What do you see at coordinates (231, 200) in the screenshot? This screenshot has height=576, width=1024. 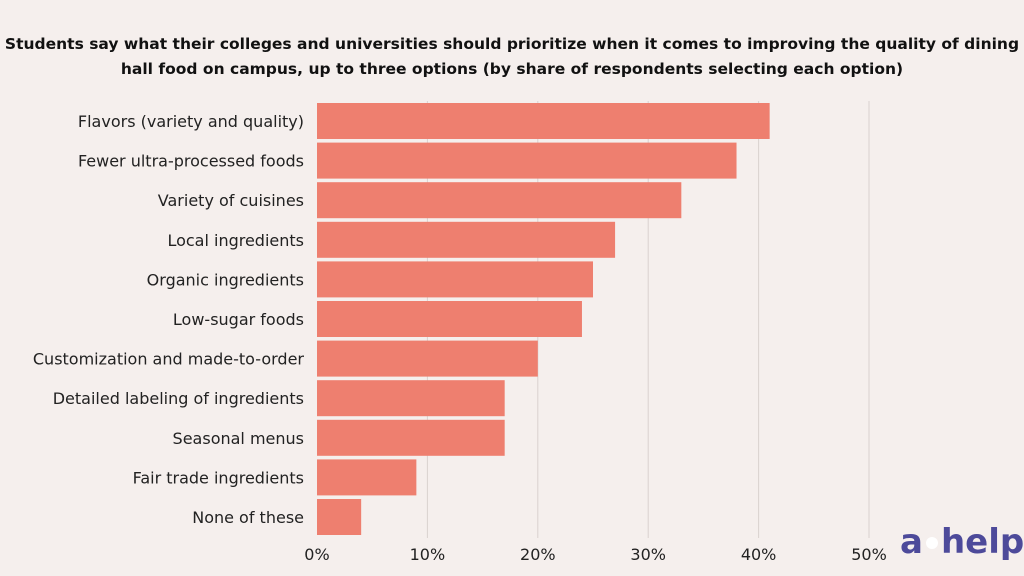 I see `category-label: Variety of cuisines` at bounding box center [231, 200].